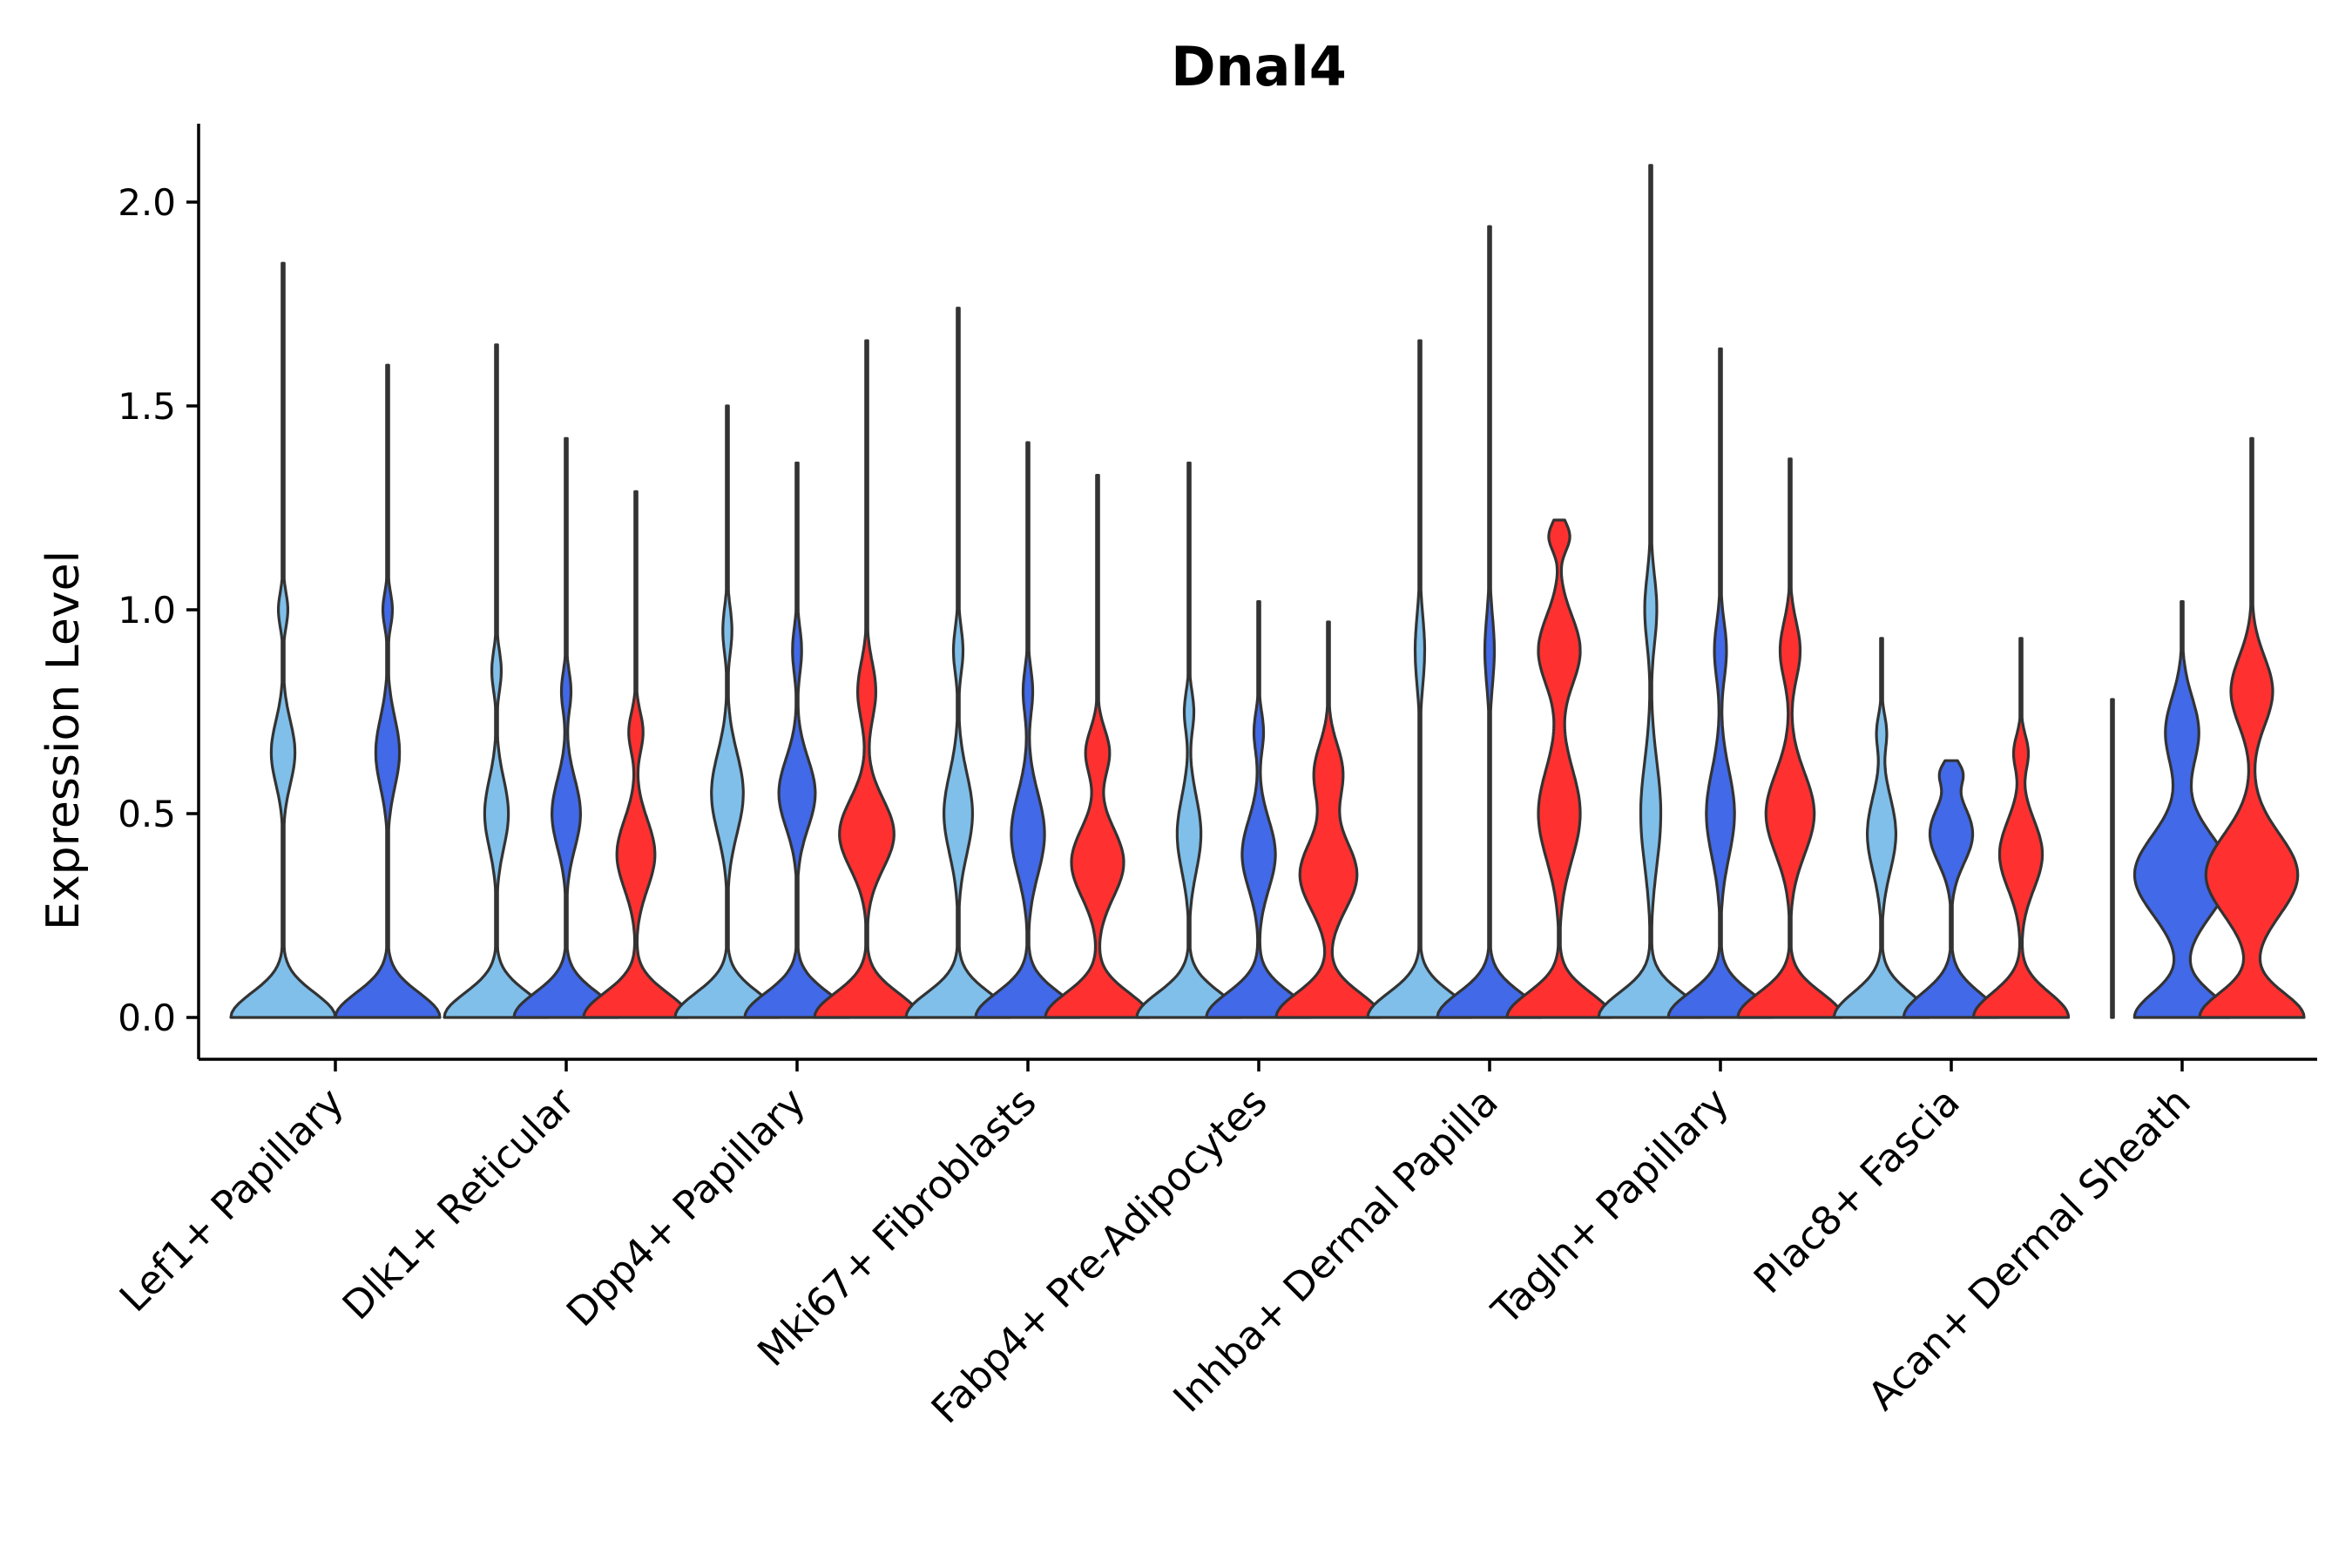 This screenshot has width=2352, height=1568. I want to click on x-axis, so click(1258, 1064).